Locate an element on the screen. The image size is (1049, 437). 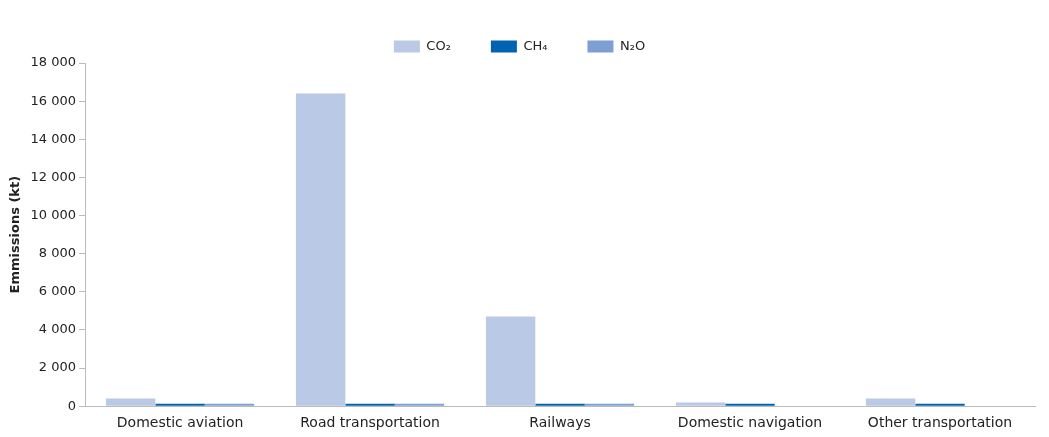
y-tick-label: 0 is located at coordinates (72, 405).